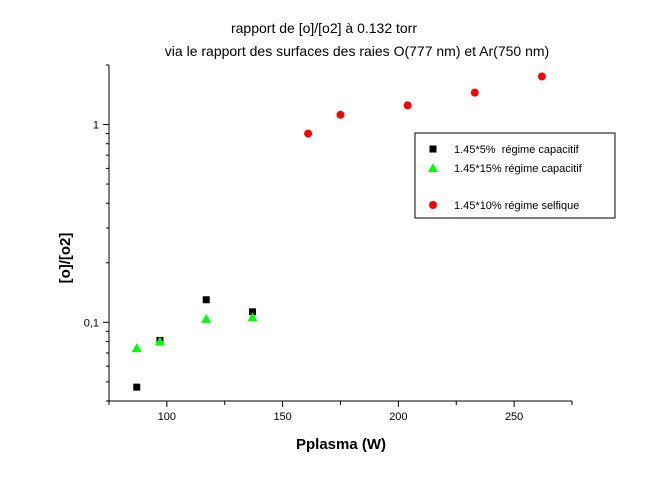 Image resolution: width=660 pixels, height=480 pixels. What do you see at coordinates (96, 233) in the screenshot?
I see `y-axis: 0,11` at bounding box center [96, 233].